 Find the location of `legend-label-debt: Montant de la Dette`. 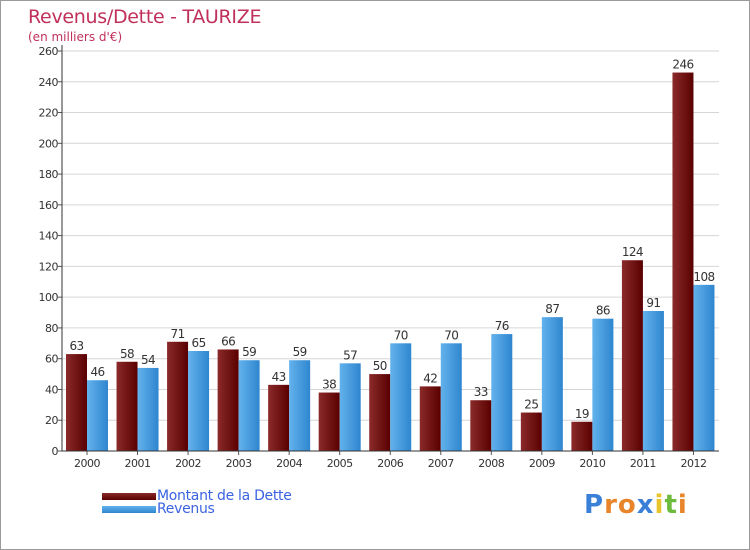

legend-label-debt: Montant de la Dette is located at coordinates (224, 496).